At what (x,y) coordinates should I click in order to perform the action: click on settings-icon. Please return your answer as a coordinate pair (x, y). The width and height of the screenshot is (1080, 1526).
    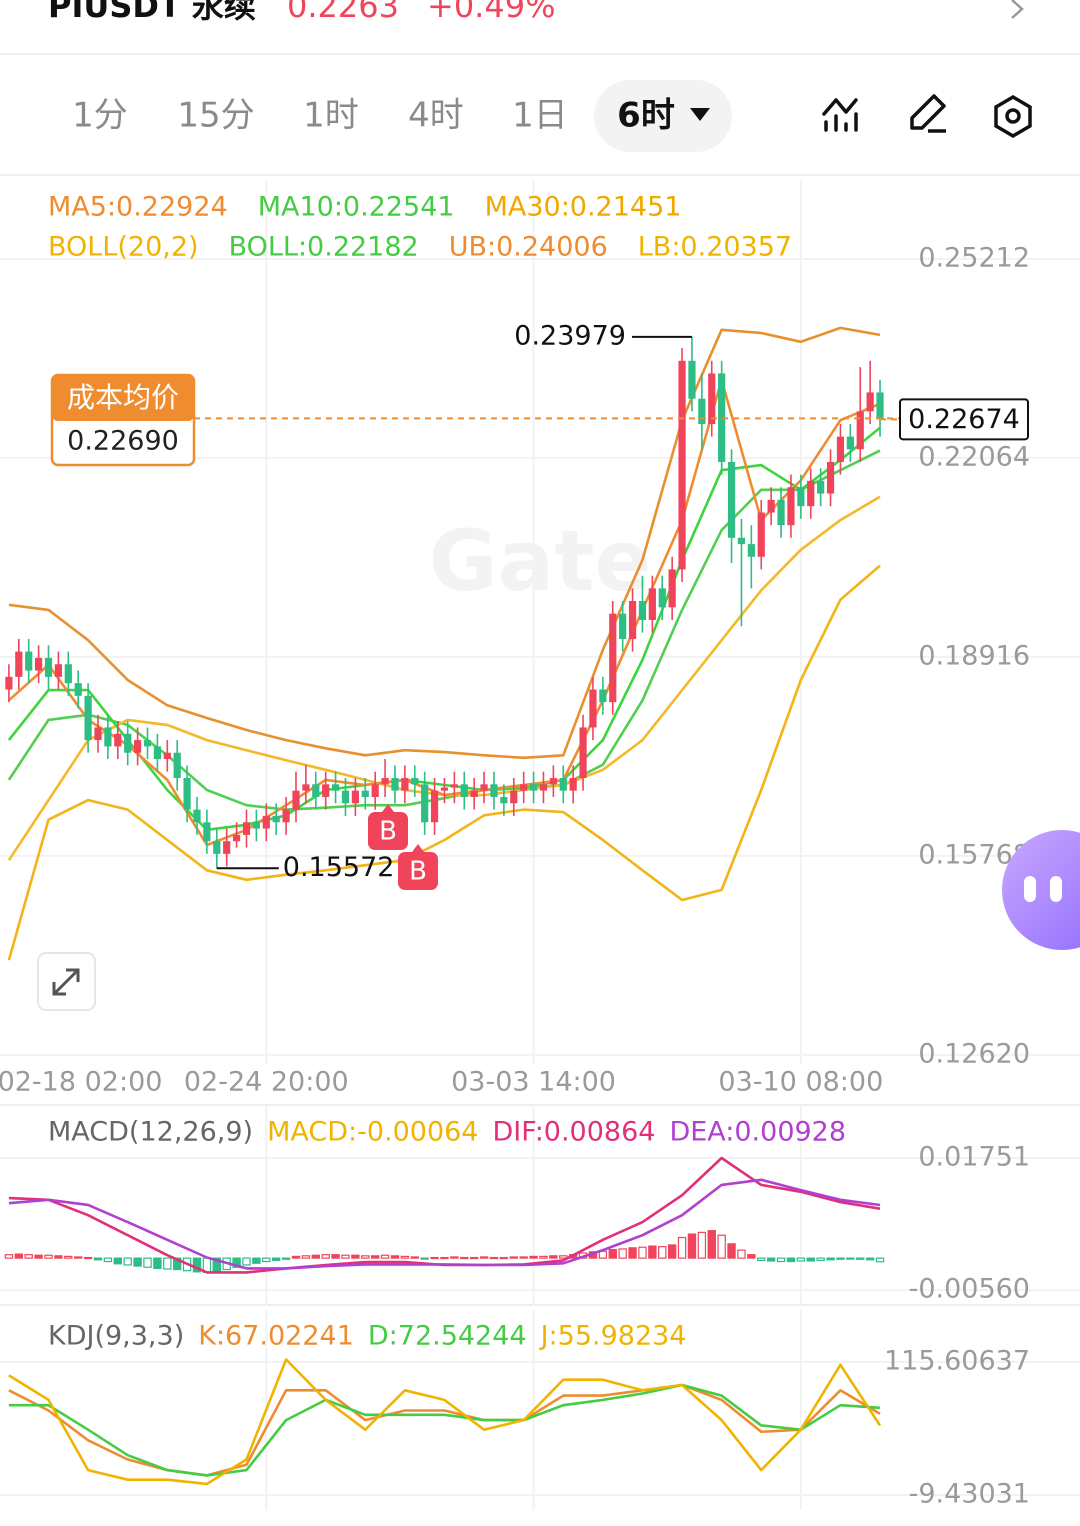
    Looking at the image, I should click on (1013, 116).